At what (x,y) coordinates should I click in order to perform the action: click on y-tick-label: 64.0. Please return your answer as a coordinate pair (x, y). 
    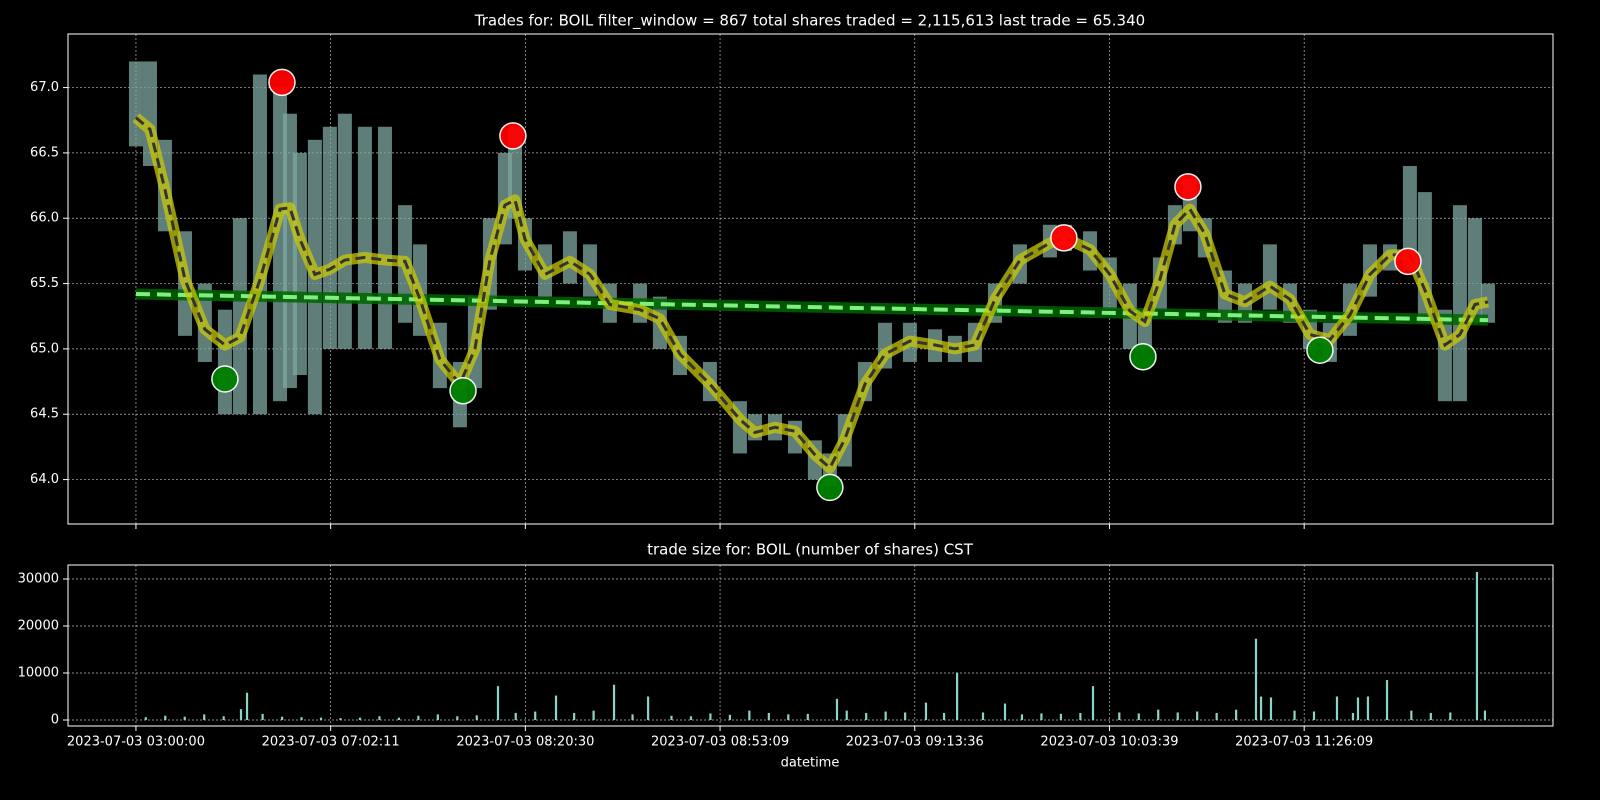
    Looking at the image, I should click on (44, 479).